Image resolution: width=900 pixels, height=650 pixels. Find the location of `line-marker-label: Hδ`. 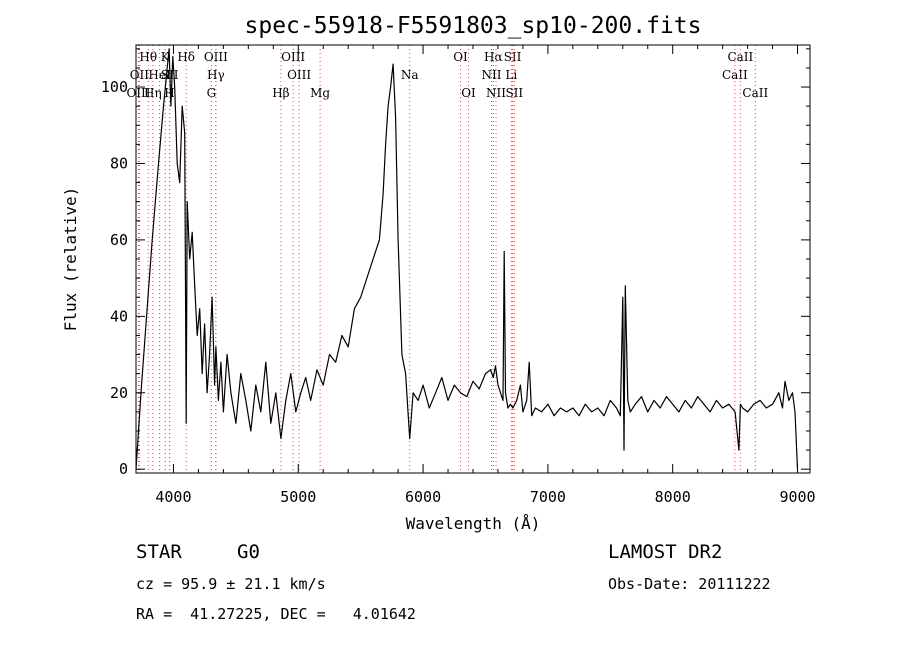

line-marker-label: Hδ is located at coordinates (186, 57).